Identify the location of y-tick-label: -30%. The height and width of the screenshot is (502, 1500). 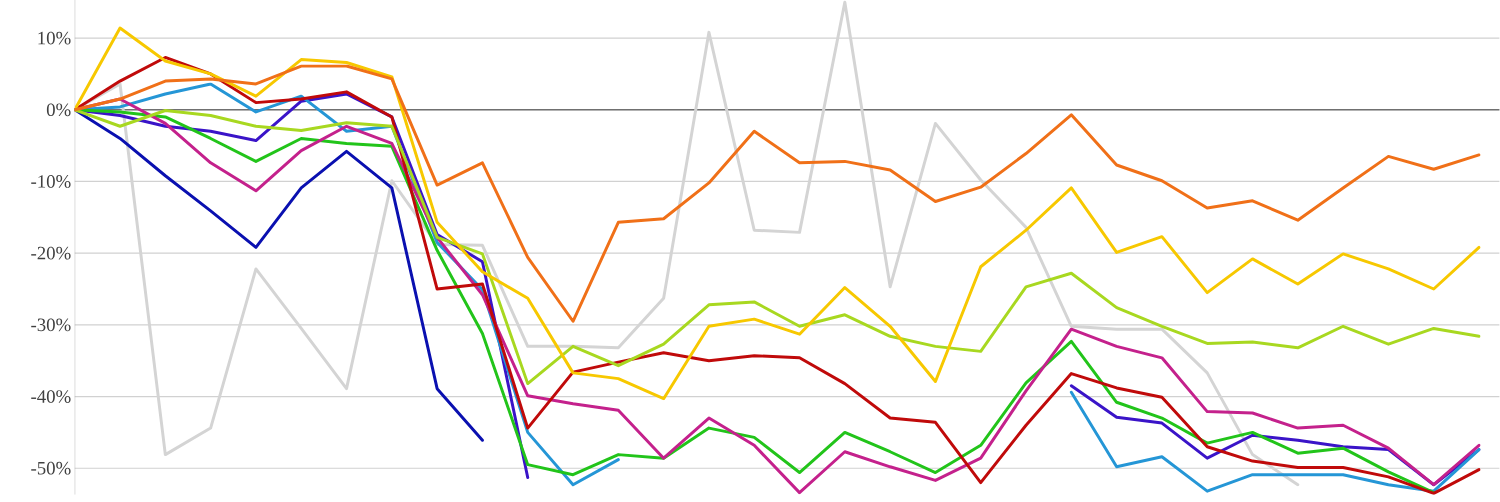
(51, 325).